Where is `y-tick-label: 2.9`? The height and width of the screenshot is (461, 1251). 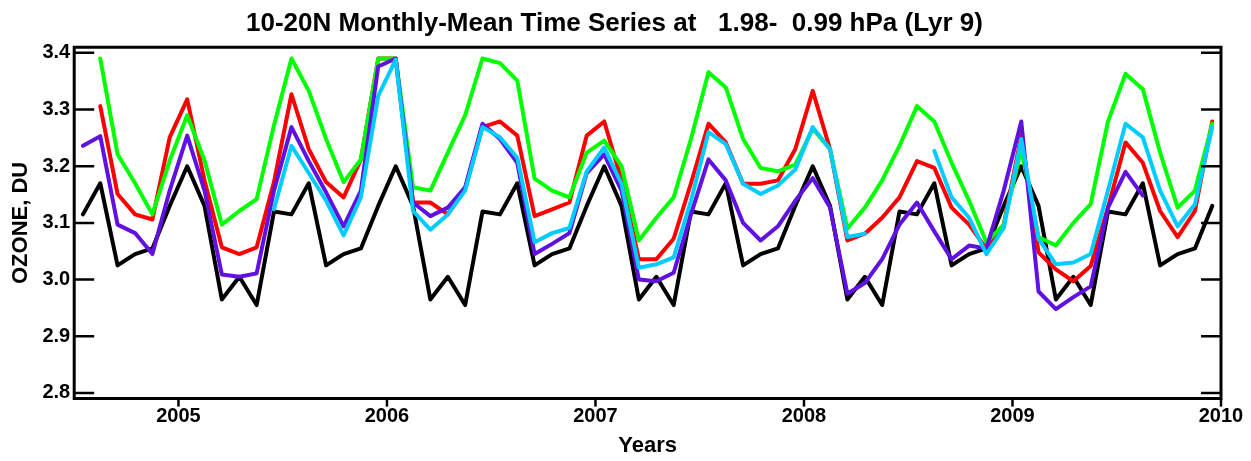
y-tick-label: 2.9 is located at coordinates (56, 334).